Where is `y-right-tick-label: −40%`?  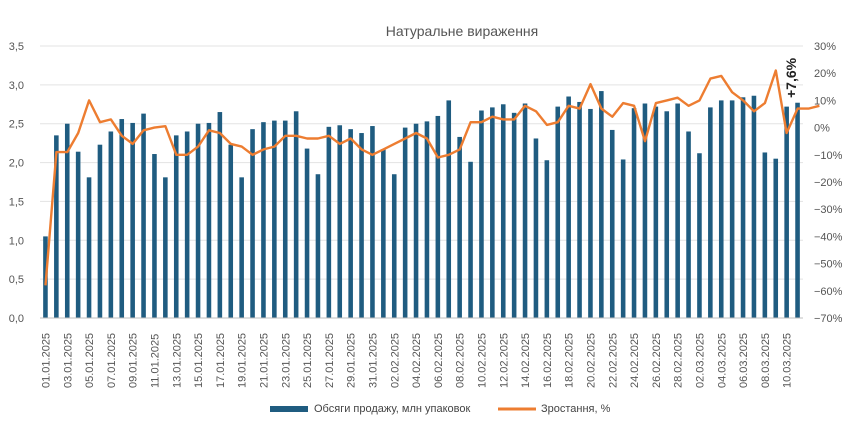
y-right-tick-label: −40% is located at coordinates (828, 237).